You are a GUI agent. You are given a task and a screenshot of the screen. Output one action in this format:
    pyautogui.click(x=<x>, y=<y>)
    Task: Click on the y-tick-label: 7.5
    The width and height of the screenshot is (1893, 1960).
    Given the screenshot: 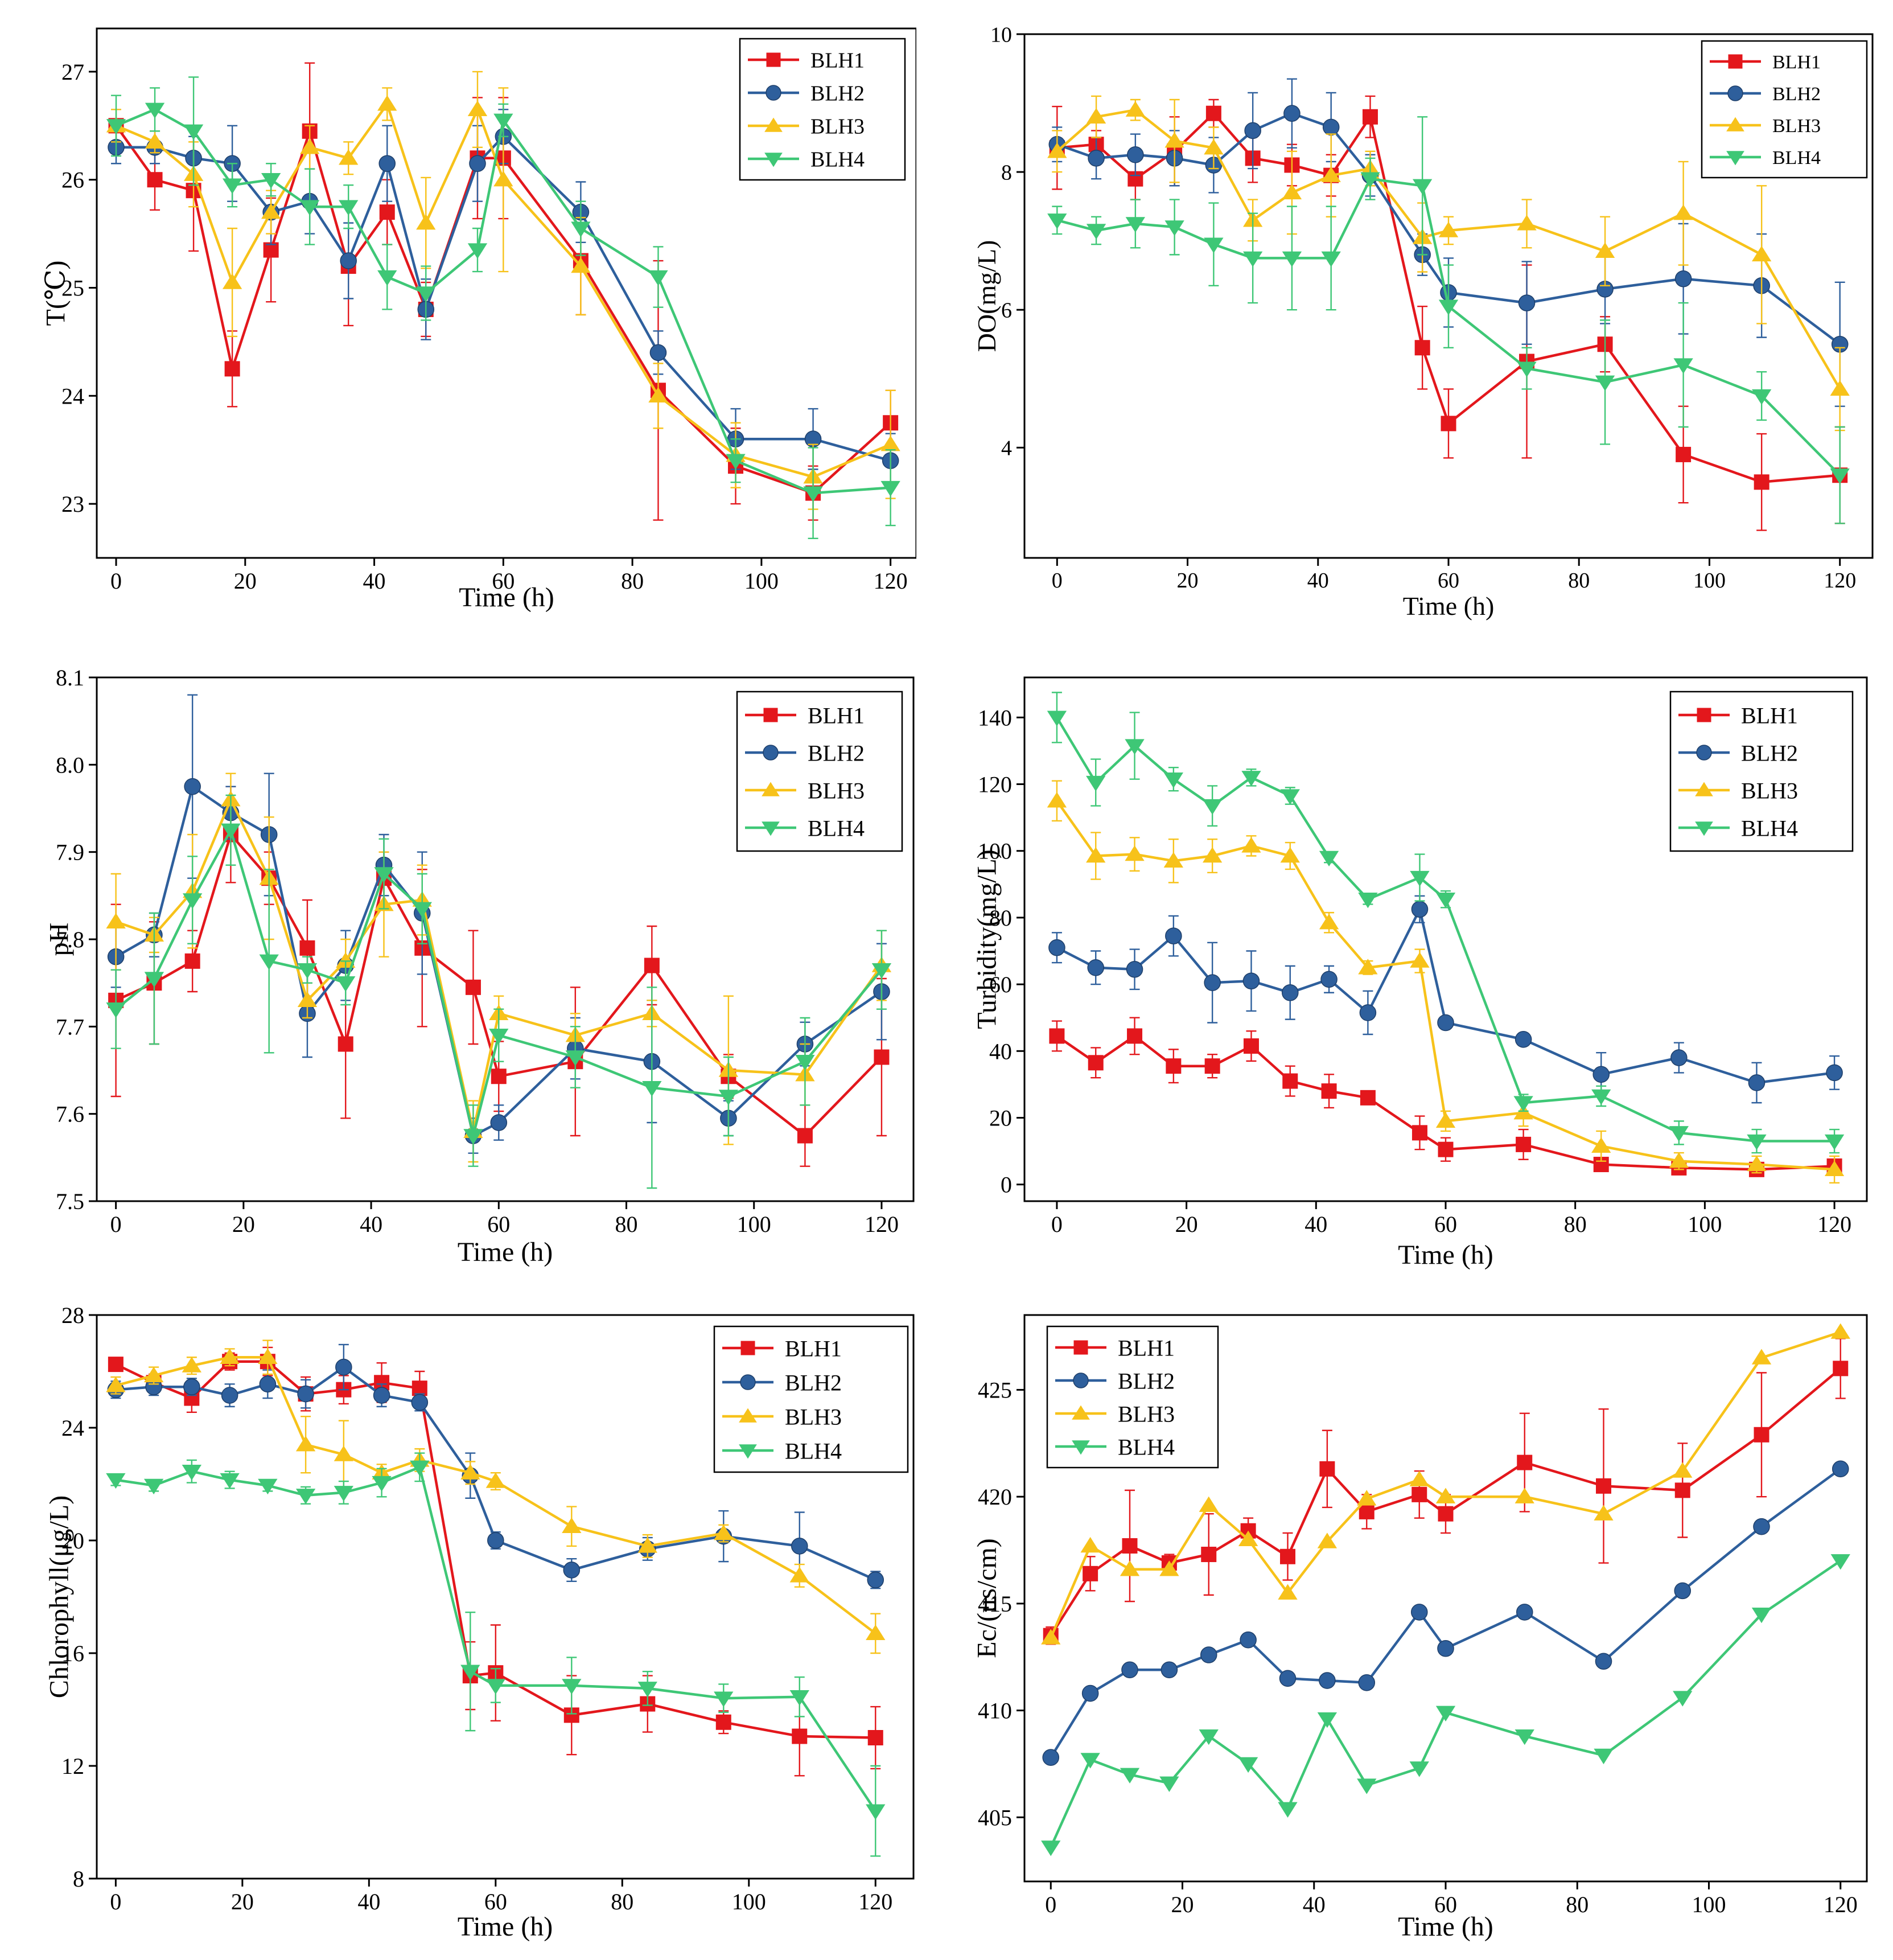 What is the action you would take?
    pyautogui.click(x=70, y=1201)
    